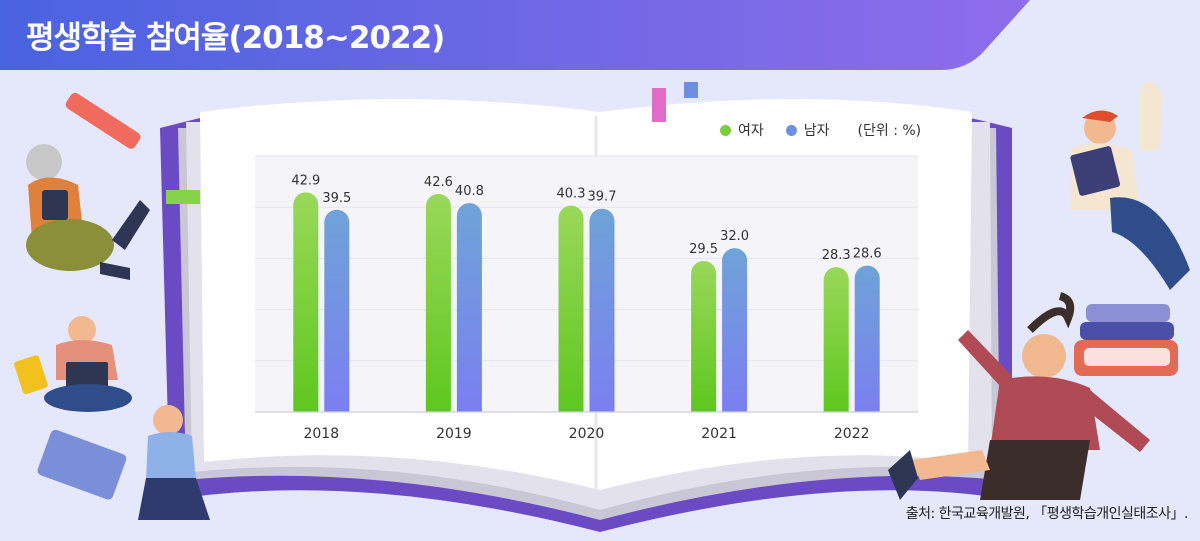 This screenshot has height=541, width=1200. I want to click on legend-male-label: 남자, so click(816, 131).